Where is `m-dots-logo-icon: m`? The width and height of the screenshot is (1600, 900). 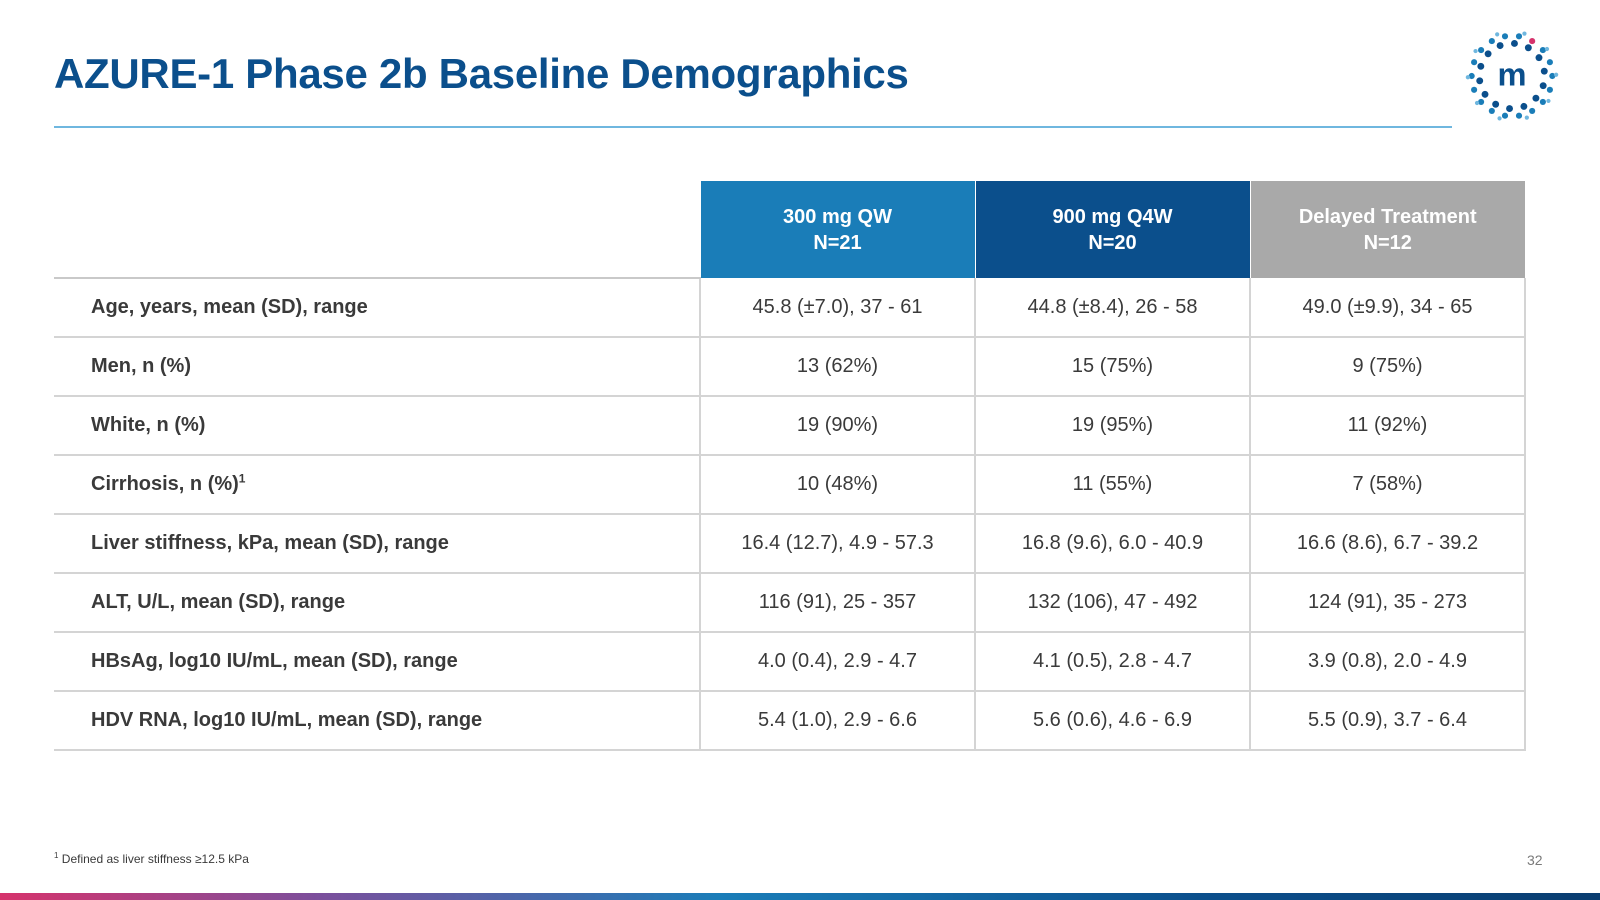
m-dots-logo-icon: m is located at coordinates (1512, 76).